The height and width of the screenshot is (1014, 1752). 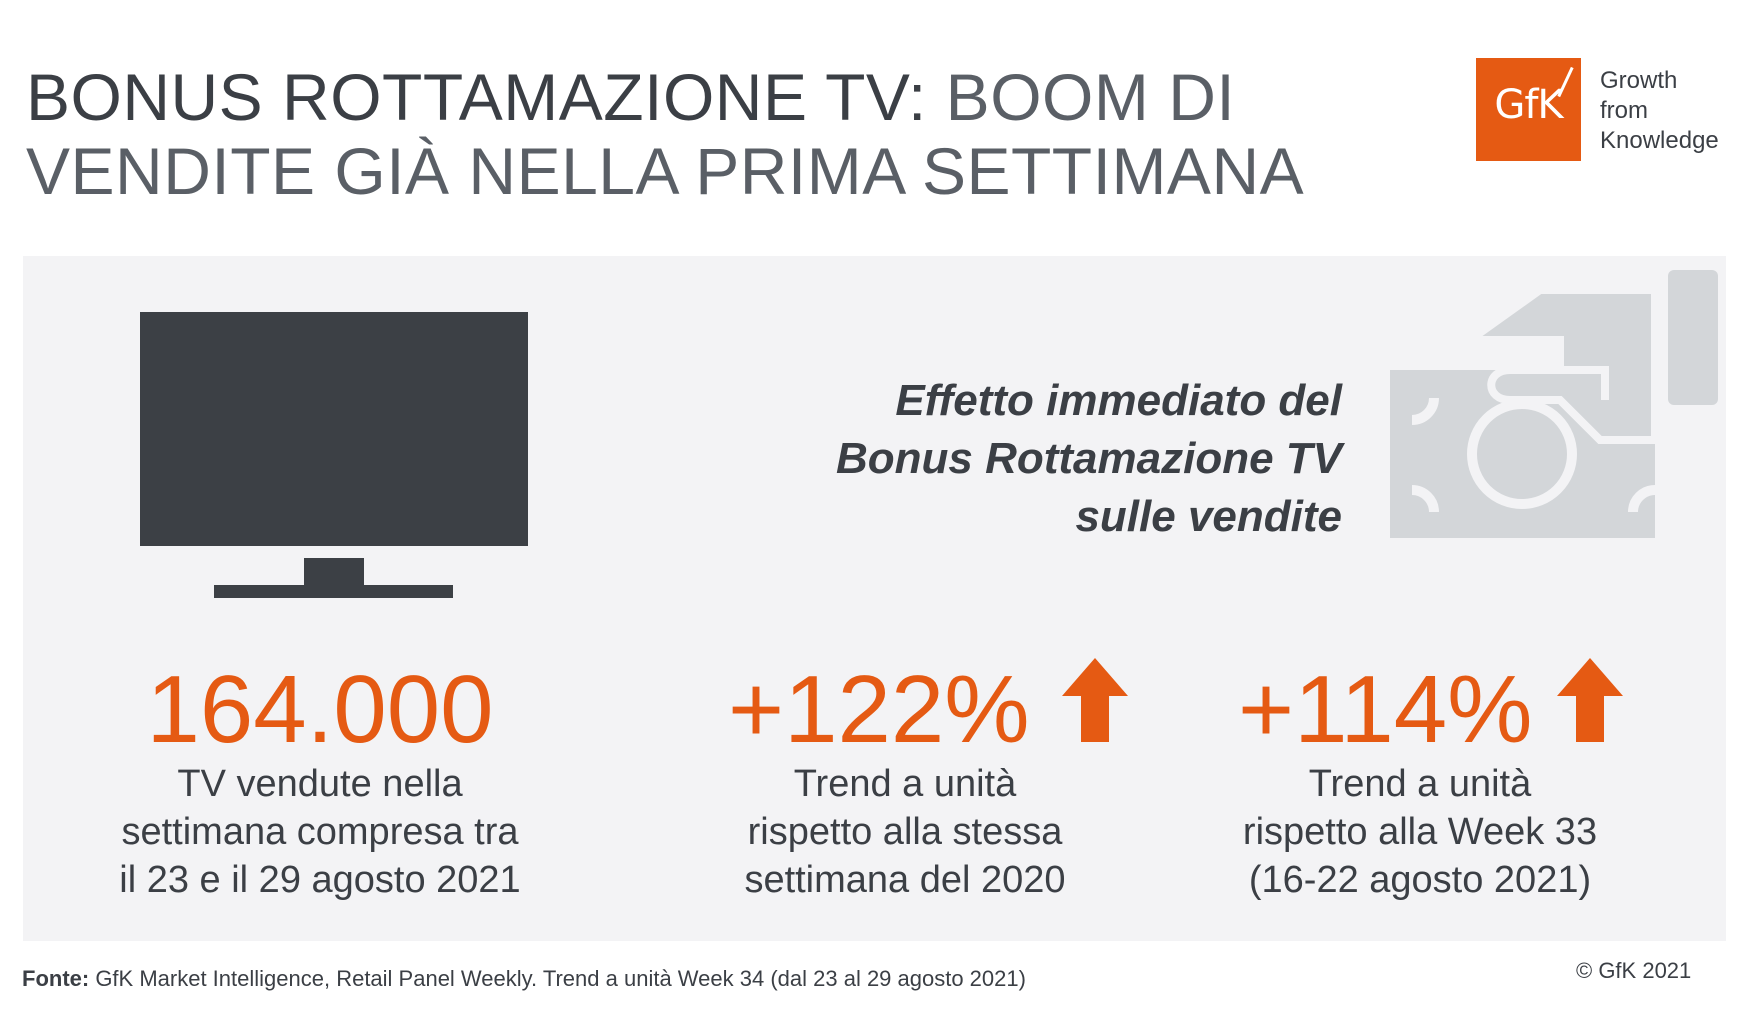 I want to click on stat-description-line: rispetto alla Week 33, so click(x=1420, y=832).